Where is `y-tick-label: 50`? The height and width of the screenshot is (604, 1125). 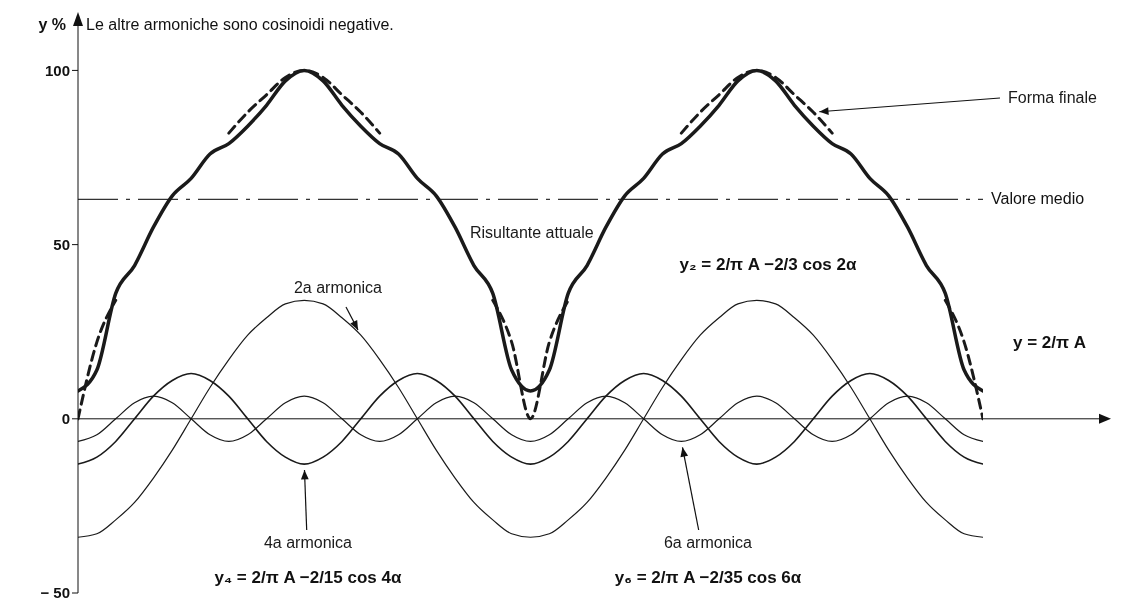 y-tick-label: 50 is located at coordinates (61, 244).